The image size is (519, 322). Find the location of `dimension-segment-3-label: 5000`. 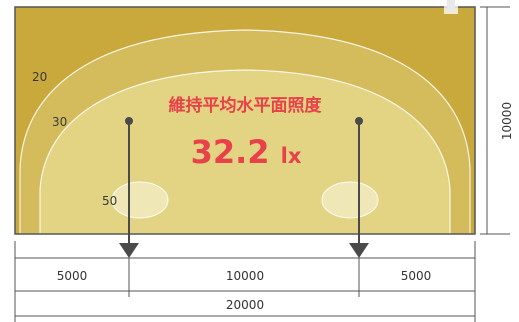

dimension-segment-3-label: 5000 is located at coordinates (416, 276).